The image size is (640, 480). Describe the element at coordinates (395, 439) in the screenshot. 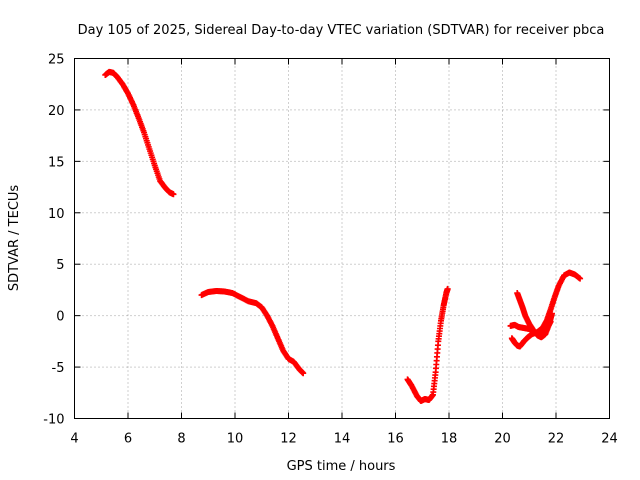

I see `x-tick-label: 16` at that location.